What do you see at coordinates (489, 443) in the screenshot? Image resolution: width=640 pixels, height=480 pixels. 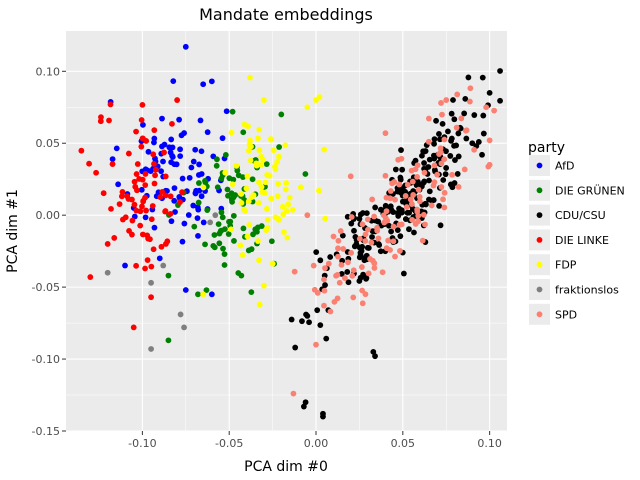 I see `x-tick-label: 0.10` at bounding box center [489, 443].